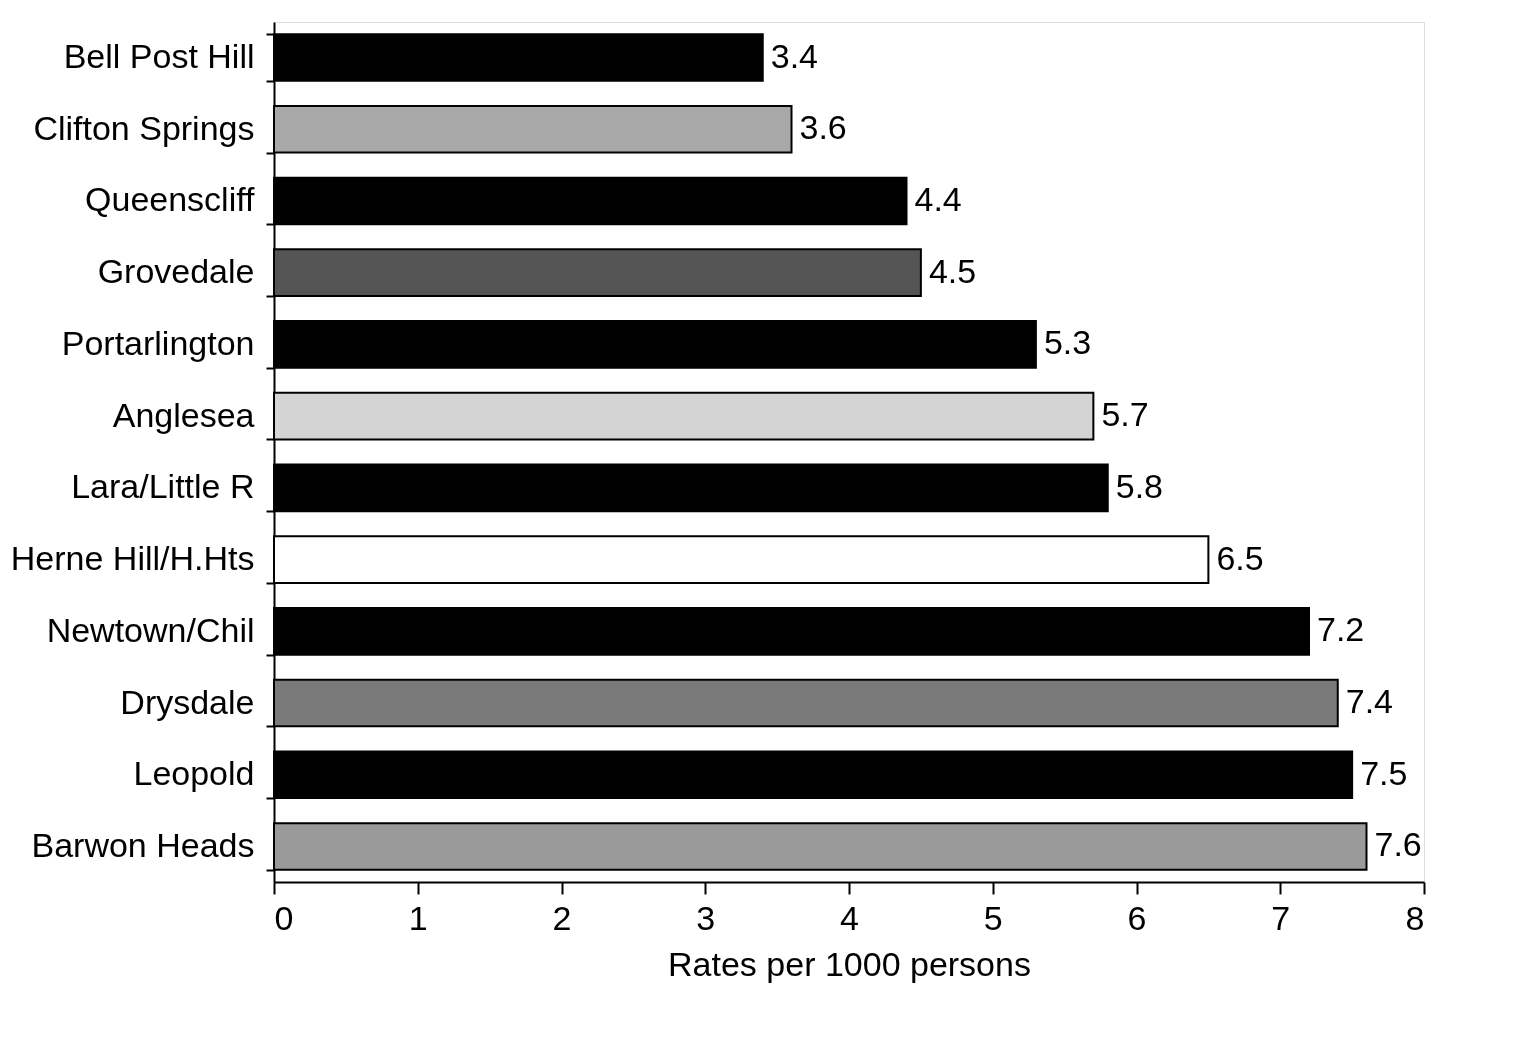  I want to click on data-label: 4.4, so click(938, 198).